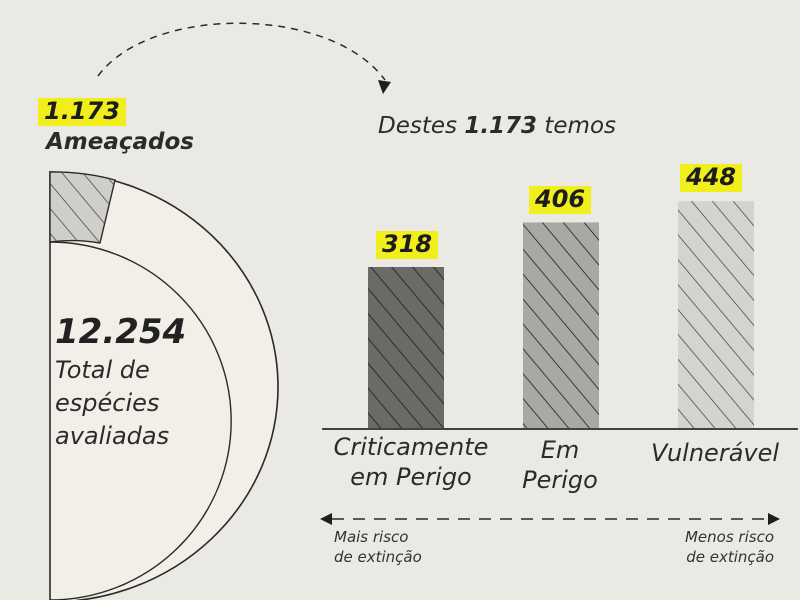  Describe the element at coordinates (140, 420) in the screenshot. I see `total-inner-half-circle` at that location.